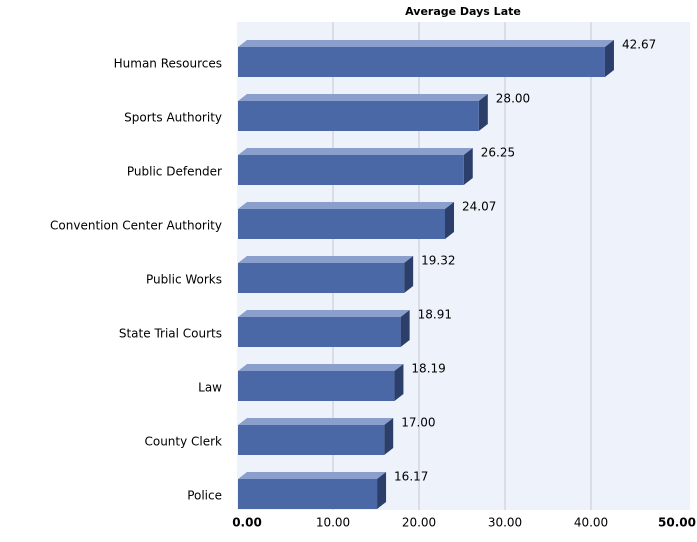  I want to click on x-tick-label: 30.00, so click(505, 523).